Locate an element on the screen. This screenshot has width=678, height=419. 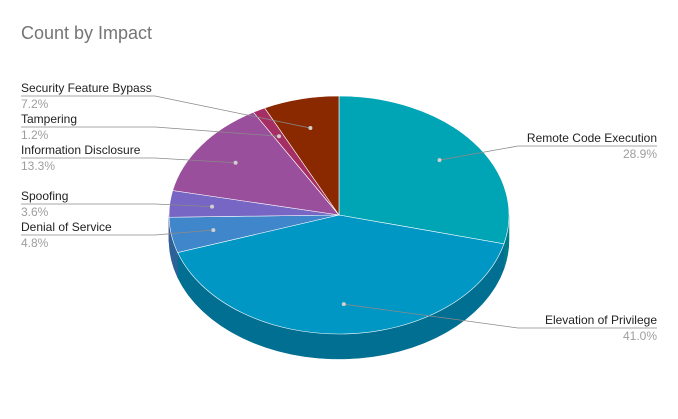
slice-label-1: Elevation of Privilege is located at coordinates (601, 320).